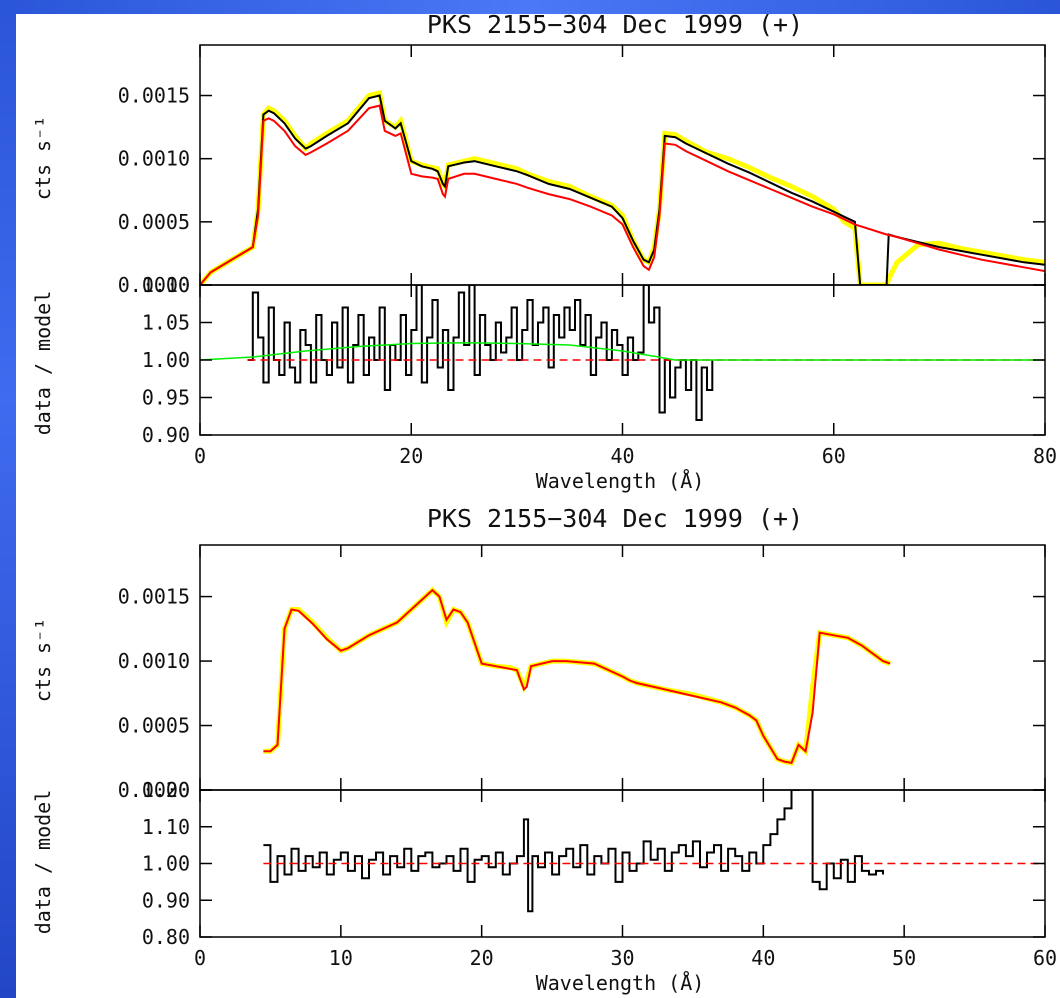 The image size is (1060, 998). I want to click on bottom-ratio-ytick-label: 0.80, so click(166, 937).